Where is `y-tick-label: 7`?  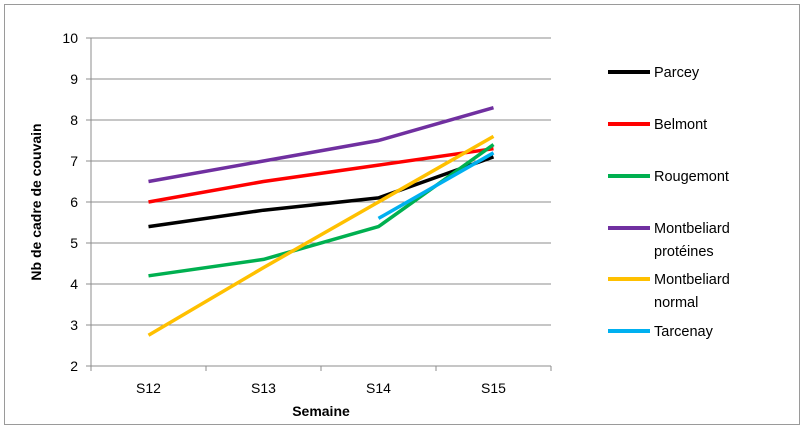 y-tick-label: 7 is located at coordinates (74, 161).